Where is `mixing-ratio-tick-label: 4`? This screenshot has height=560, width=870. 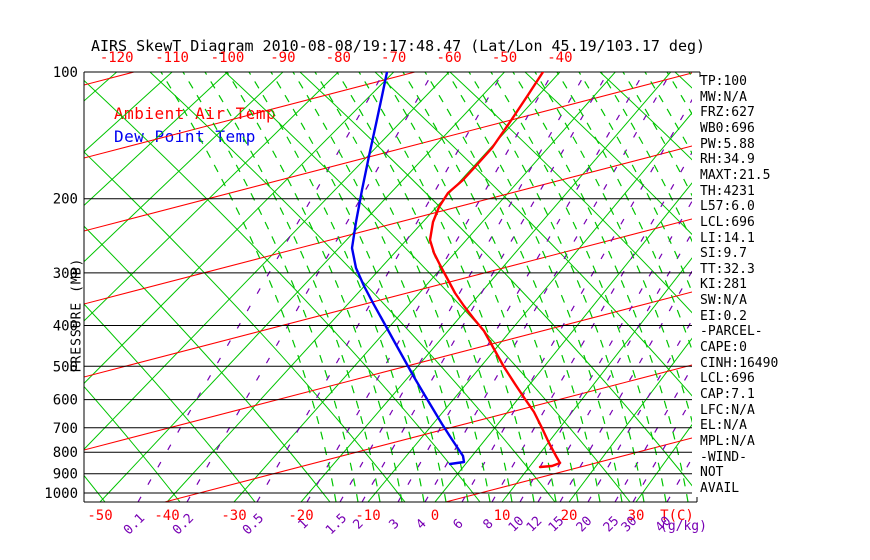 mixing-ratio-tick-label: 4 is located at coordinates (421, 524).